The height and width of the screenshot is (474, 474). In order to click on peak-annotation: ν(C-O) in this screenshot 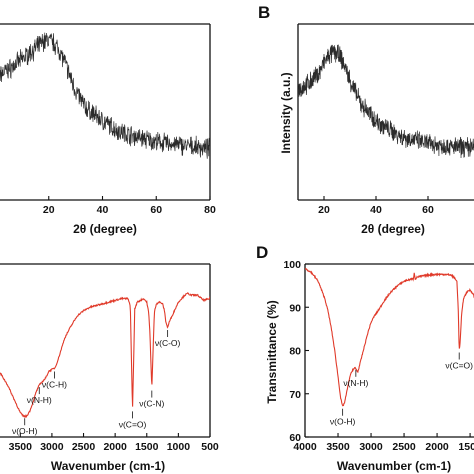, I will do `click(168, 339)`.